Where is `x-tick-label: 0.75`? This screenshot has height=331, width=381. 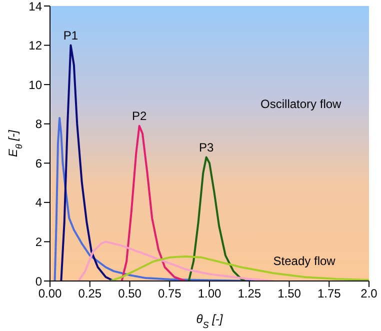 x-tick-label: 0.75 is located at coordinates (170, 293).